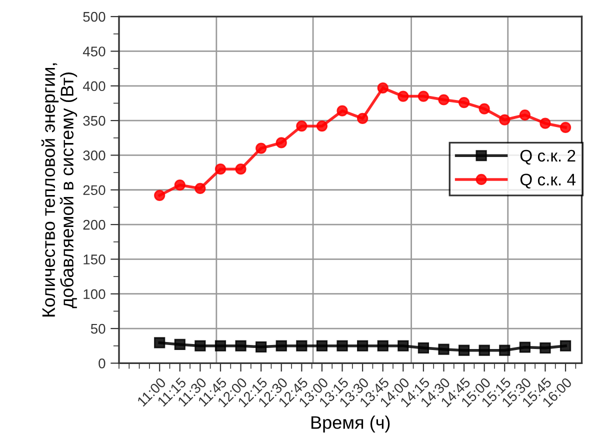  Describe the element at coordinates (548, 157) in the screenshot. I see `legend-label: Q с.к. 2` at that location.